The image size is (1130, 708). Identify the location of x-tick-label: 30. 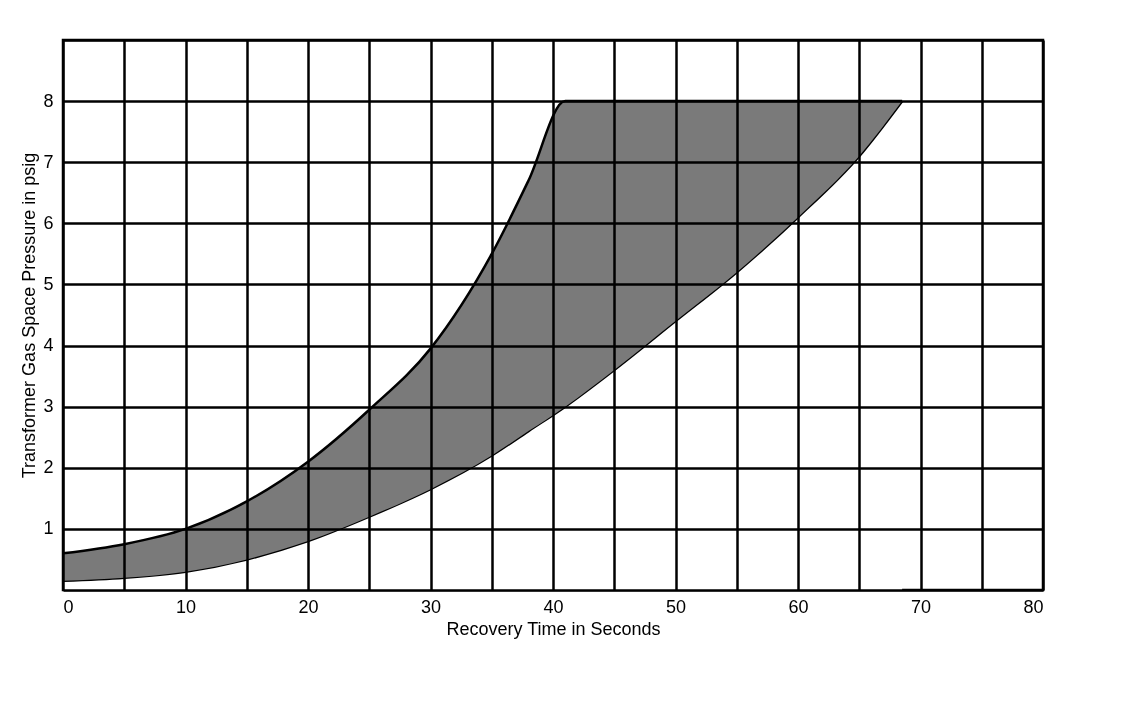
(431, 606).